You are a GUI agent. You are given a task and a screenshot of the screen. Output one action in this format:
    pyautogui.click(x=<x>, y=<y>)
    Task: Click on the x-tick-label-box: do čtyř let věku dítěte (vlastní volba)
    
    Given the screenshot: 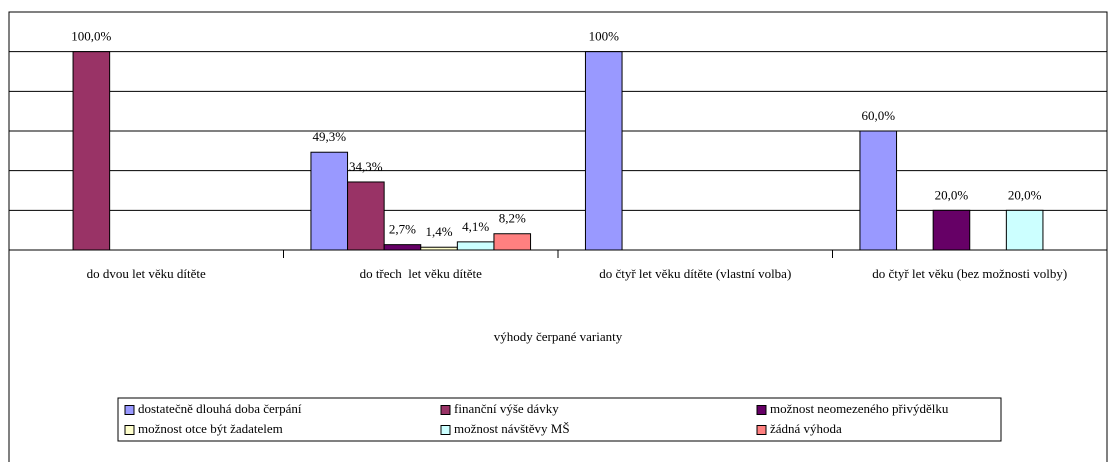 What is the action you would take?
    pyautogui.click(x=695, y=273)
    